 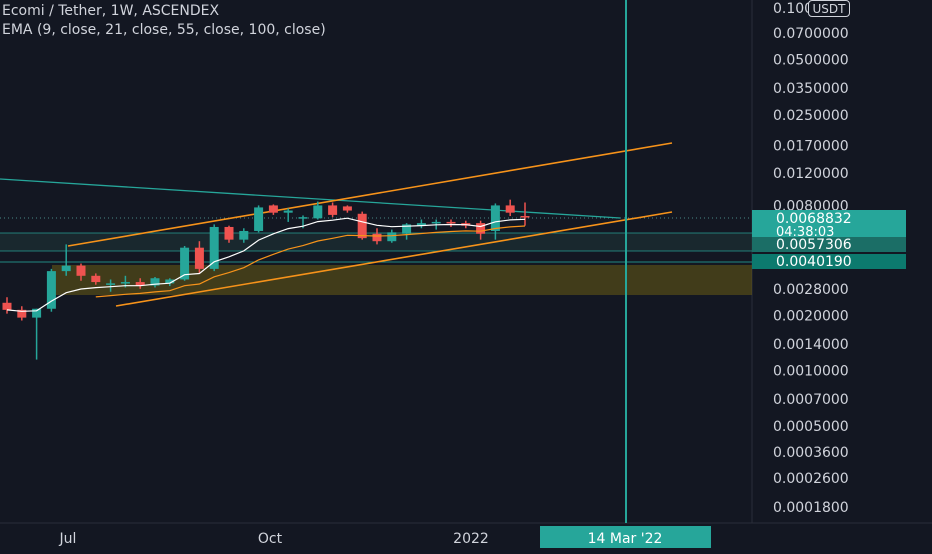 I want to click on ema-21-line, so click(x=310, y=261).